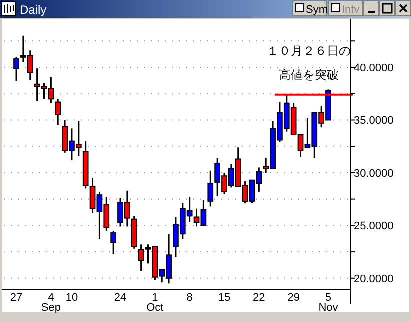 This screenshot has width=411, height=322. I want to click on toggle-button: Sym, so click(310, 8).